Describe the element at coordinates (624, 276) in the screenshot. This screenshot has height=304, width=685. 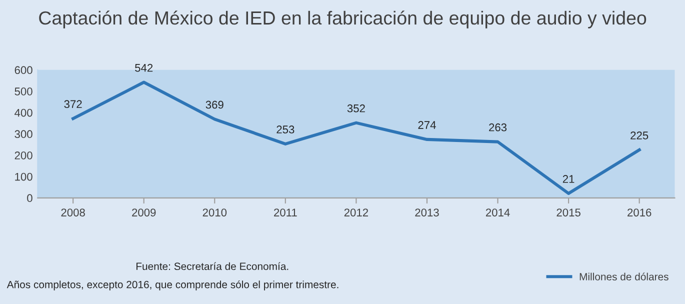
I see `legend-label: Millones de dólares` at that location.